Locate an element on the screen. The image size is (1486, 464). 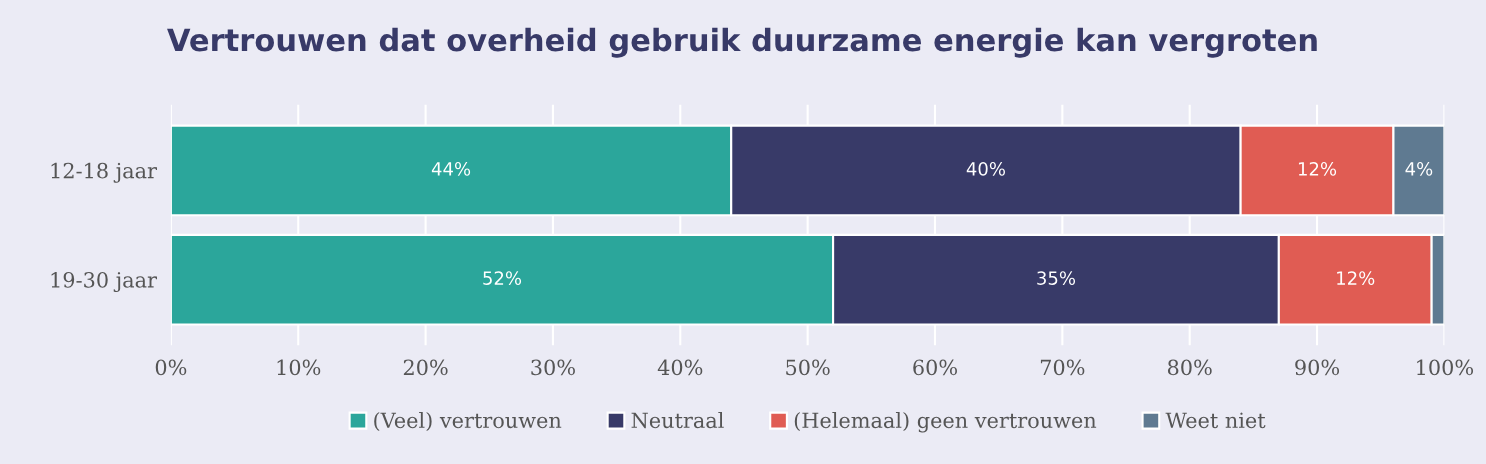
data-label: 44% is located at coordinates (451, 169).